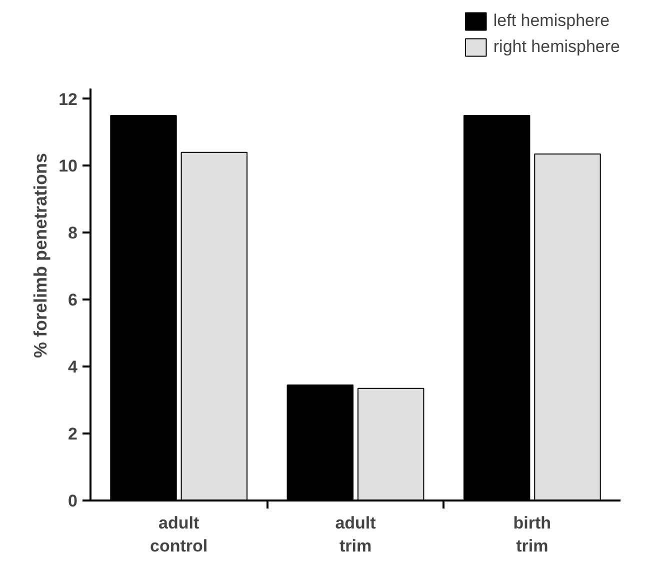 This screenshot has height=585, width=654. What do you see at coordinates (532, 535) in the screenshot?
I see `x-tick-label: birth trim` at bounding box center [532, 535].